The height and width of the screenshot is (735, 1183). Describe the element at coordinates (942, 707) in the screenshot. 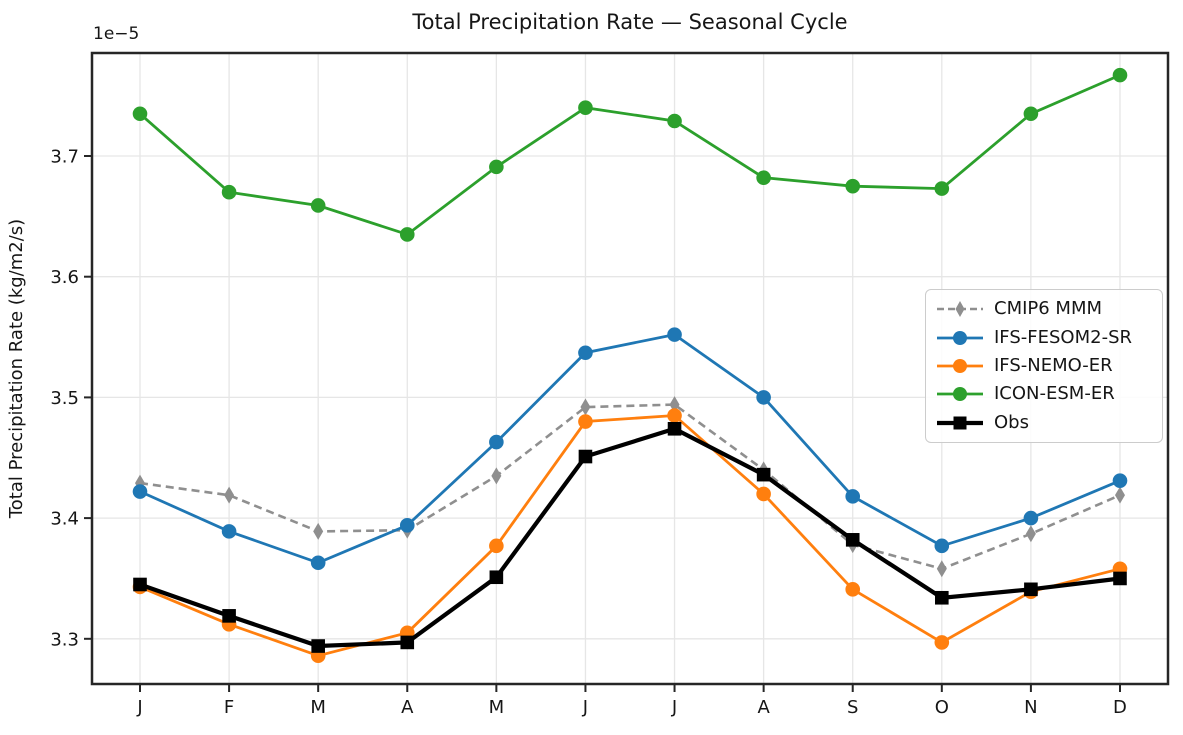

I see `x-tick-label: O` at that location.